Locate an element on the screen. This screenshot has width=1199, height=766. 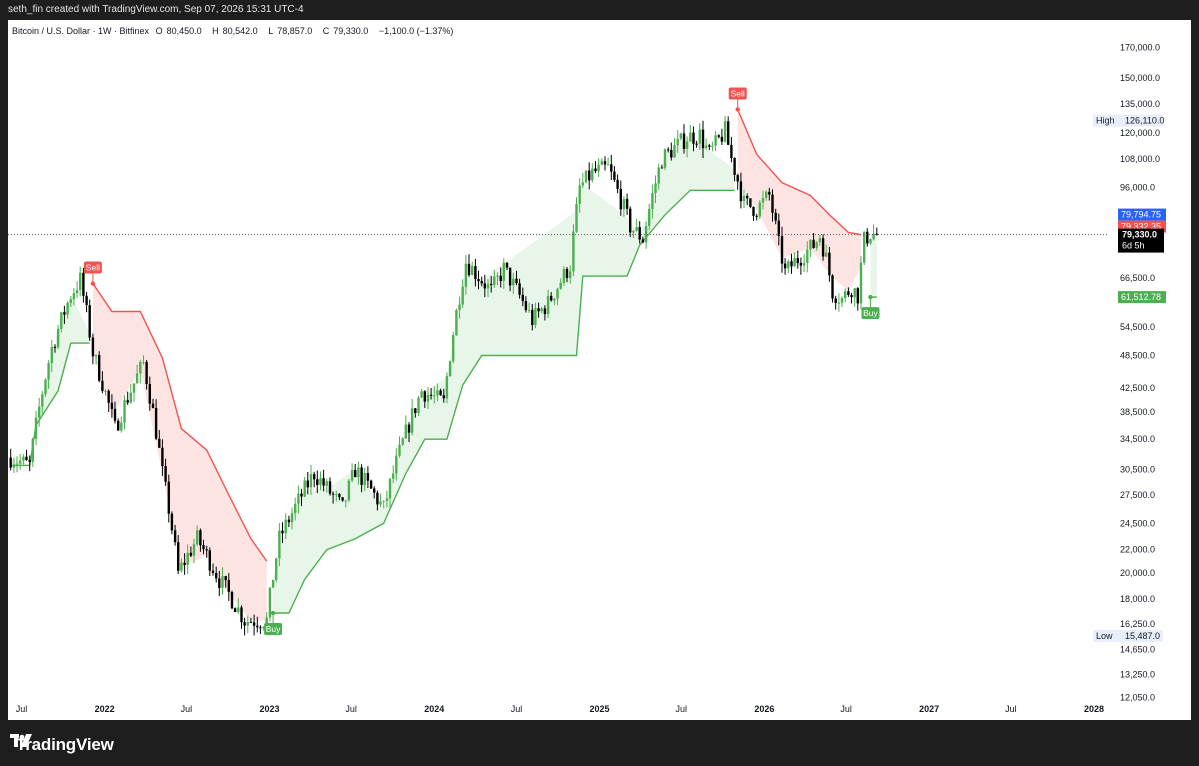
signal-label-buy: Buy is located at coordinates (273, 629).